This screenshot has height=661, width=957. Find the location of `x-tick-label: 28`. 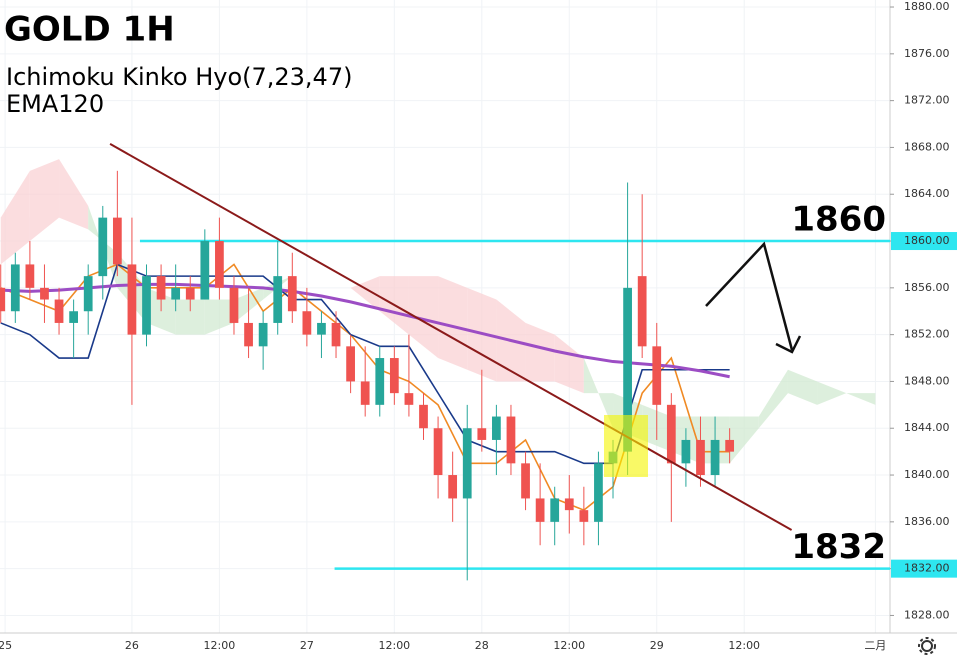

x-tick-label: 28 is located at coordinates (482, 645).